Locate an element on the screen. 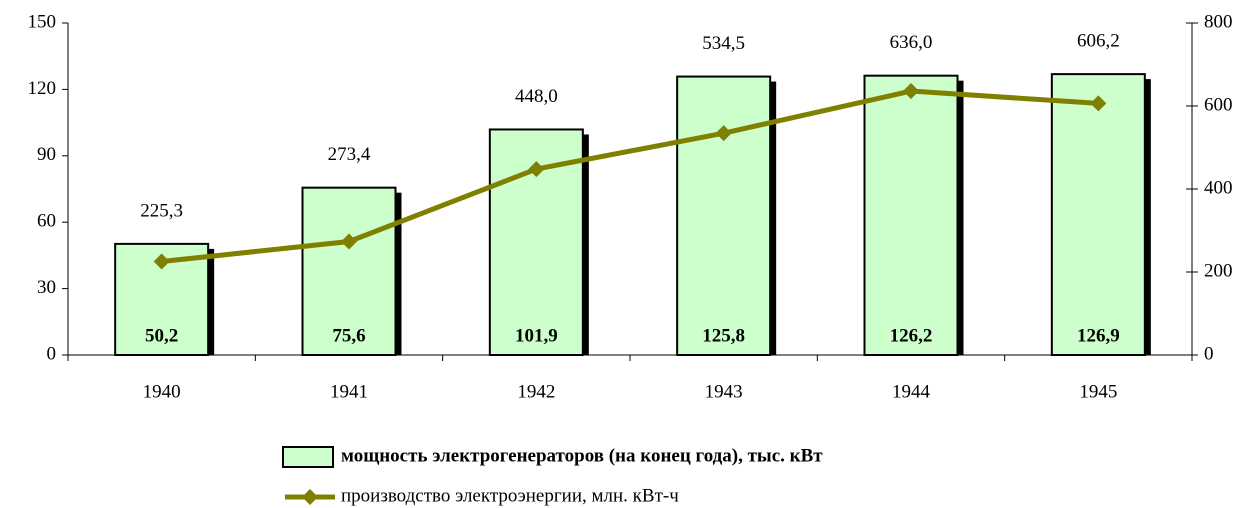  bar-value-label: 126,9 is located at coordinates (1098, 335).